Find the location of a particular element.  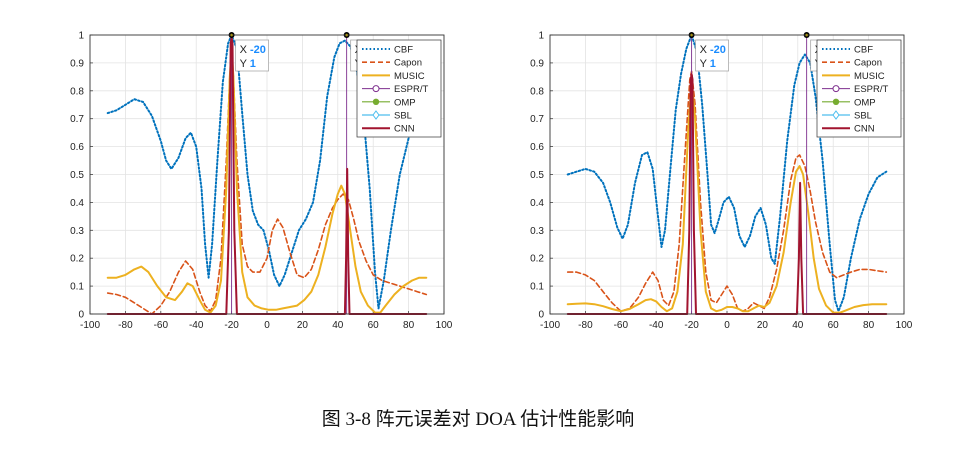

legend-entry-cbf: CBF is located at coordinates (387, 50).